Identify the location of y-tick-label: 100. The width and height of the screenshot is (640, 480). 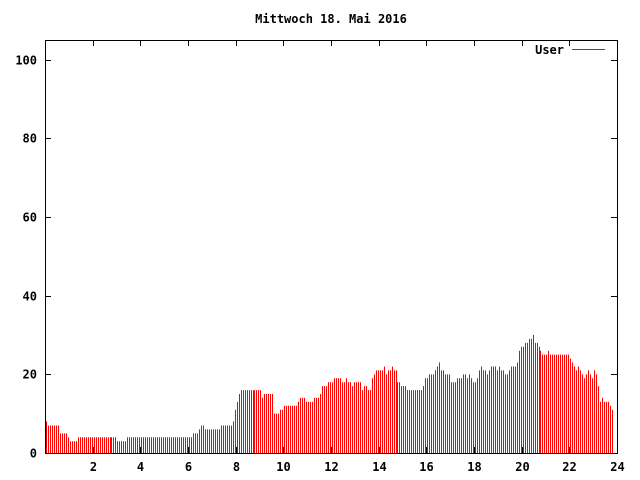
(26, 61).